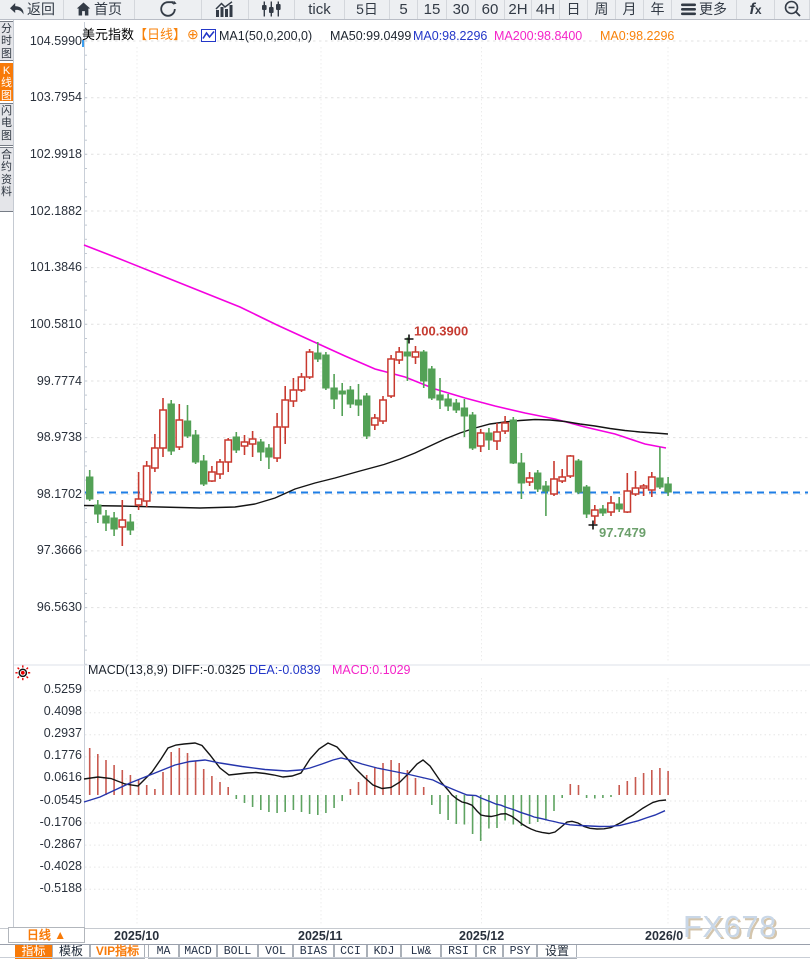 This screenshot has width=810, height=963. Describe the element at coordinates (441, 331) in the screenshot. I see `svg-text: 100.3900` at that location.